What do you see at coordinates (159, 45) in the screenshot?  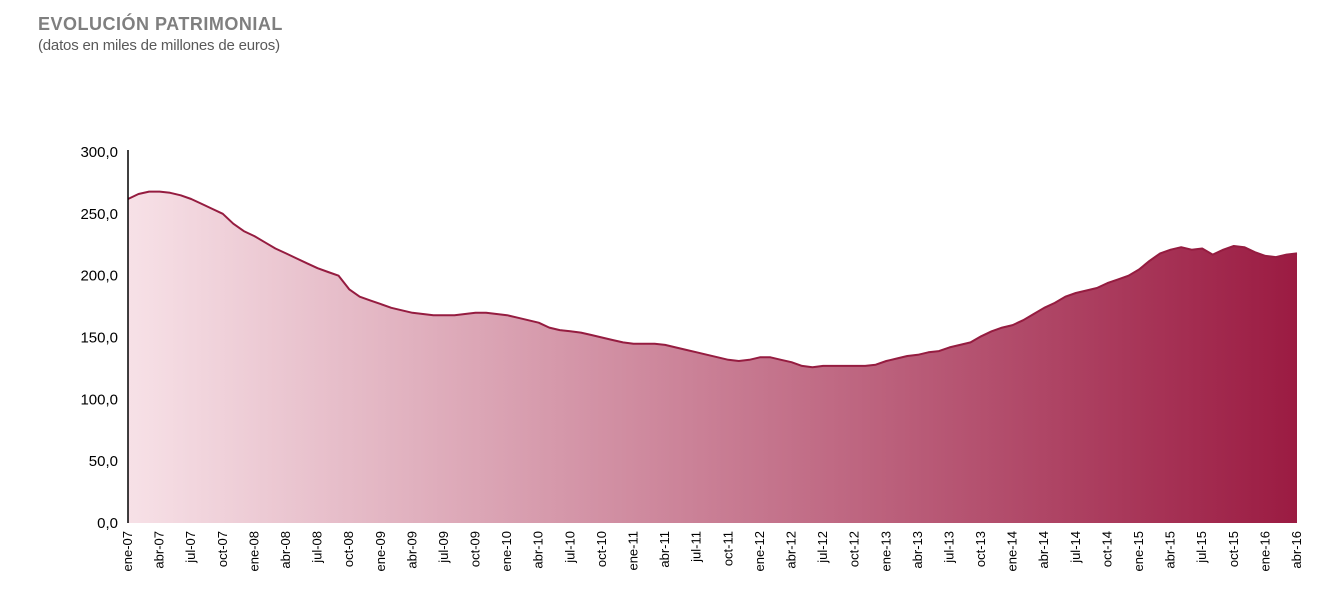 I see `chart-subtitle: (datos en miles de millones de euros)` at bounding box center [159, 45].